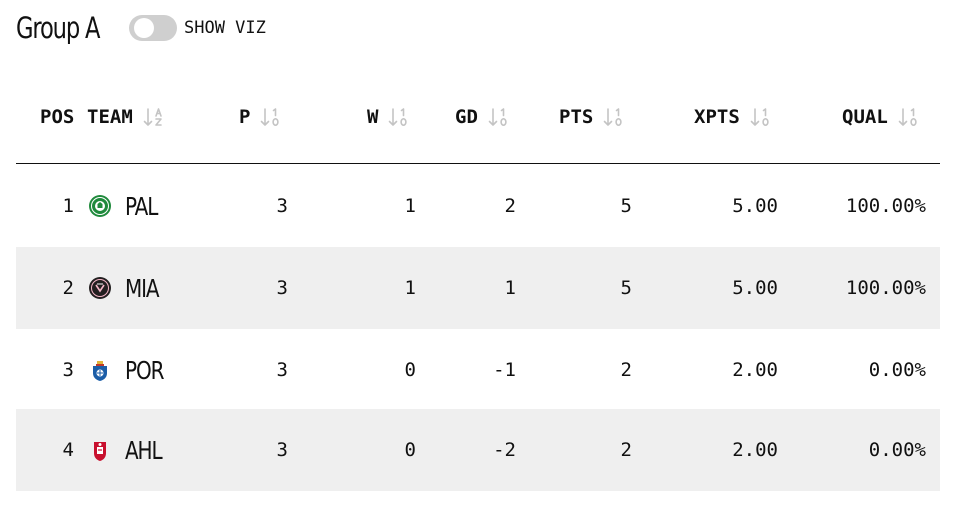 This screenshot has height=514, width=966. Describe the element at coordinates (504, 450) in the screenshot. I see `cell-gd: -2` at that location.